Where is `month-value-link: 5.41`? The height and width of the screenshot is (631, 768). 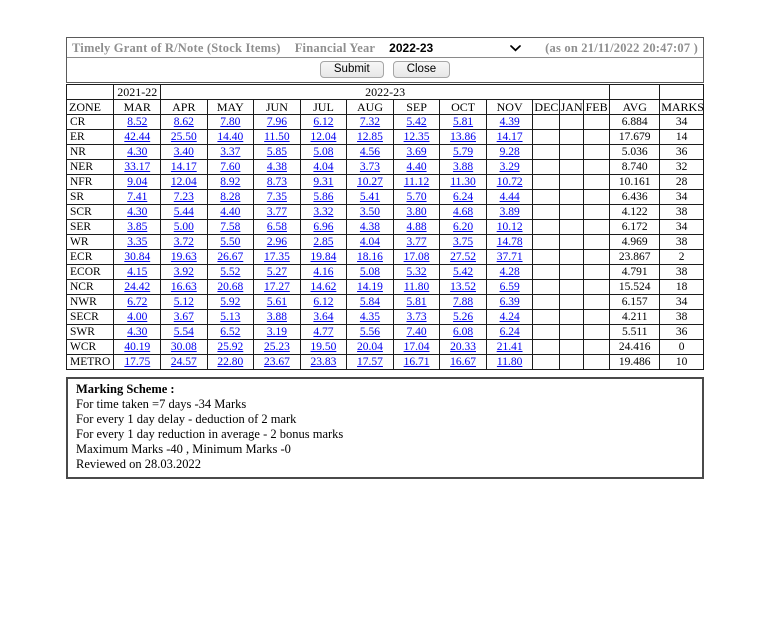 month-value-link: 5.41 is located at coordinates (370, 197).